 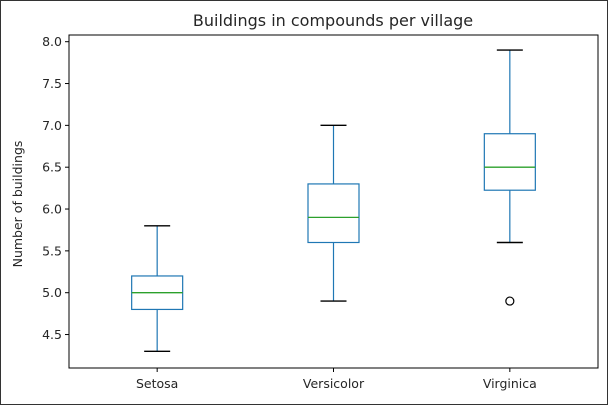 I want to click on y-axis-label: Number of buildings, so click(x=17, y=204).